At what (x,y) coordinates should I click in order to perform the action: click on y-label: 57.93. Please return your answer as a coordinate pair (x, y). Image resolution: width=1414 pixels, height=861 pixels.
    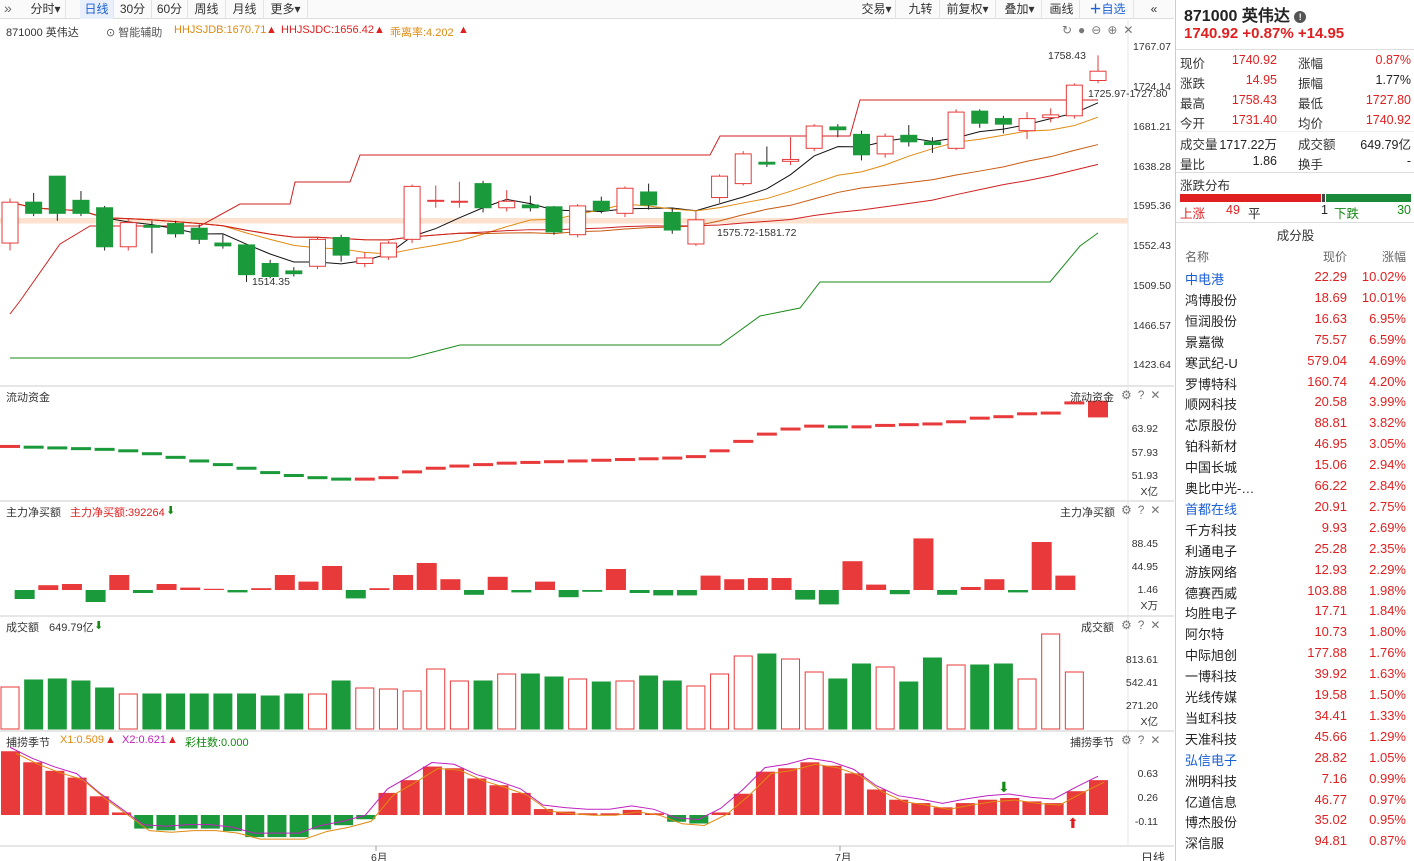
    Looking at the image, I should click on (1144, 453).